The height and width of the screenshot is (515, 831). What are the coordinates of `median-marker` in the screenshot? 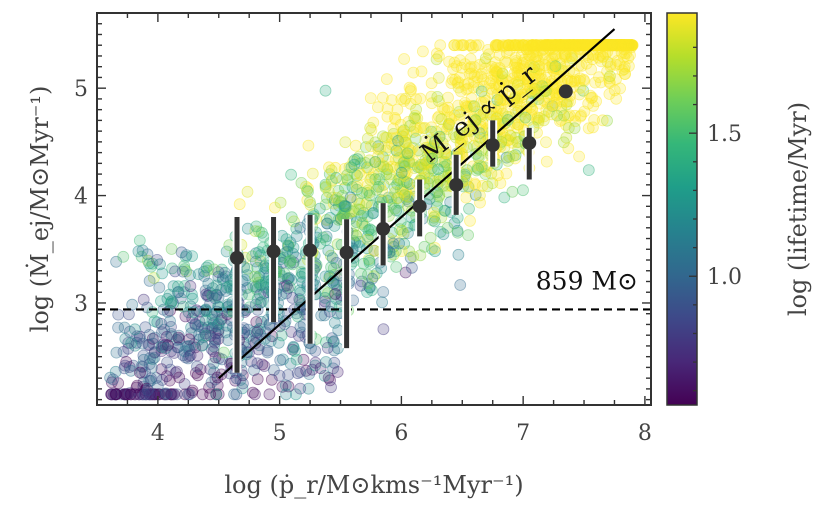 It's located at (273, 251).